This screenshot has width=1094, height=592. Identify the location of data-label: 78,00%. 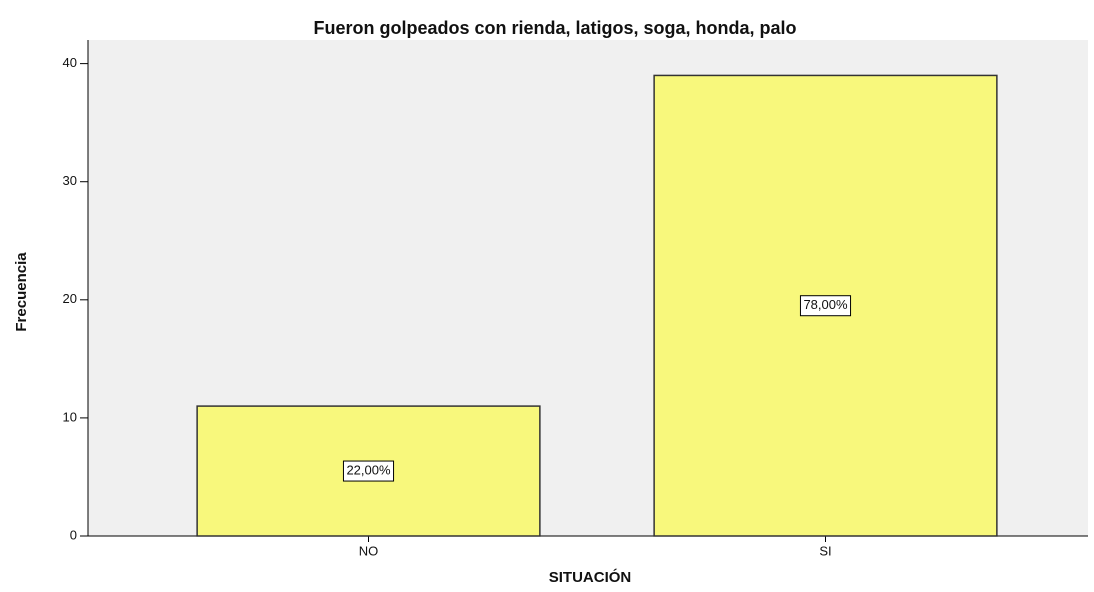
(825, 304).